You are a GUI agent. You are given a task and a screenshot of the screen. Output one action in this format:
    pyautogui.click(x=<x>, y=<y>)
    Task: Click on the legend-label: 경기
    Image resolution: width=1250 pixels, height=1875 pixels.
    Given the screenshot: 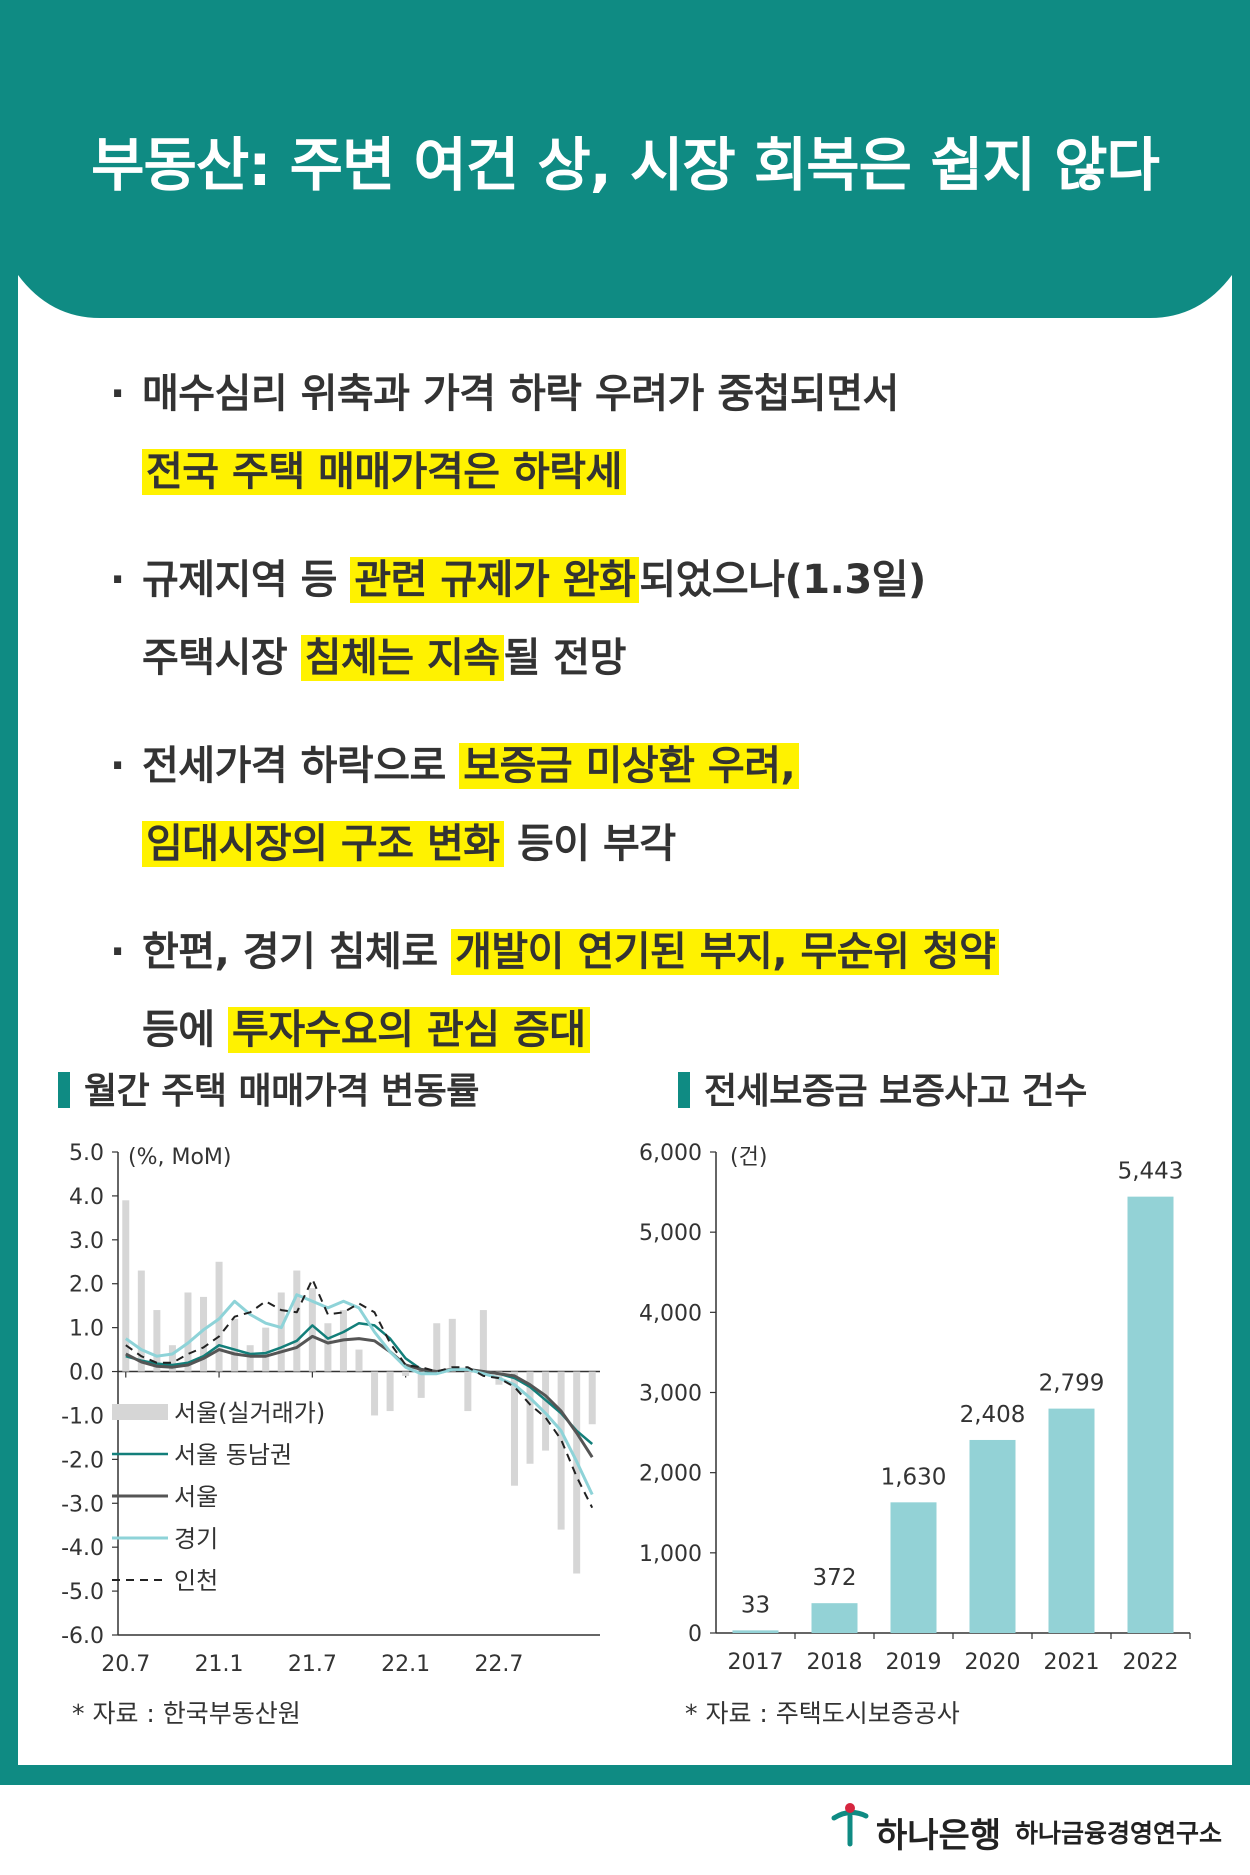 What is the action you would take?
    pyautogui.click(x=196, y=1539)
    